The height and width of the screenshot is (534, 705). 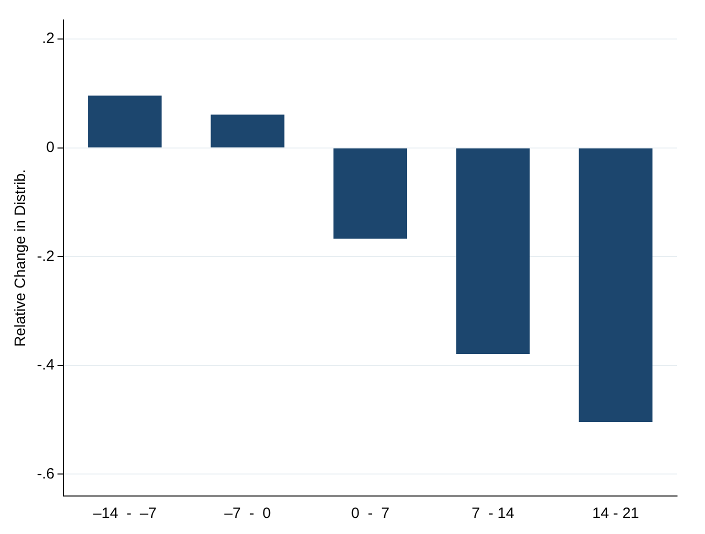 I want to click on x-tick-label: –14 - –7, so click(x=125, y=513).